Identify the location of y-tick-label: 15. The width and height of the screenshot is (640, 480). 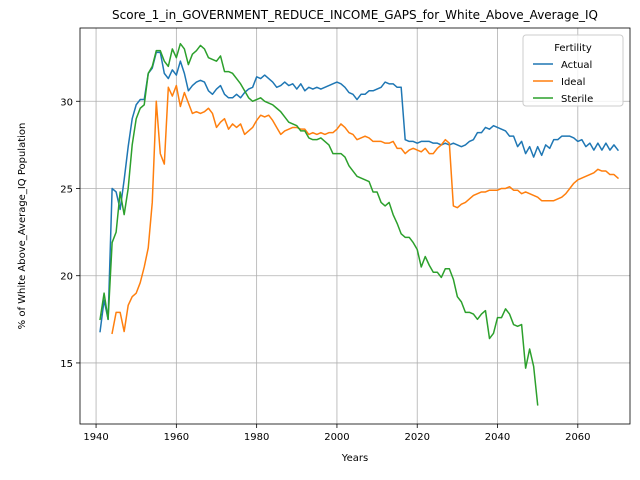
(66, 364).